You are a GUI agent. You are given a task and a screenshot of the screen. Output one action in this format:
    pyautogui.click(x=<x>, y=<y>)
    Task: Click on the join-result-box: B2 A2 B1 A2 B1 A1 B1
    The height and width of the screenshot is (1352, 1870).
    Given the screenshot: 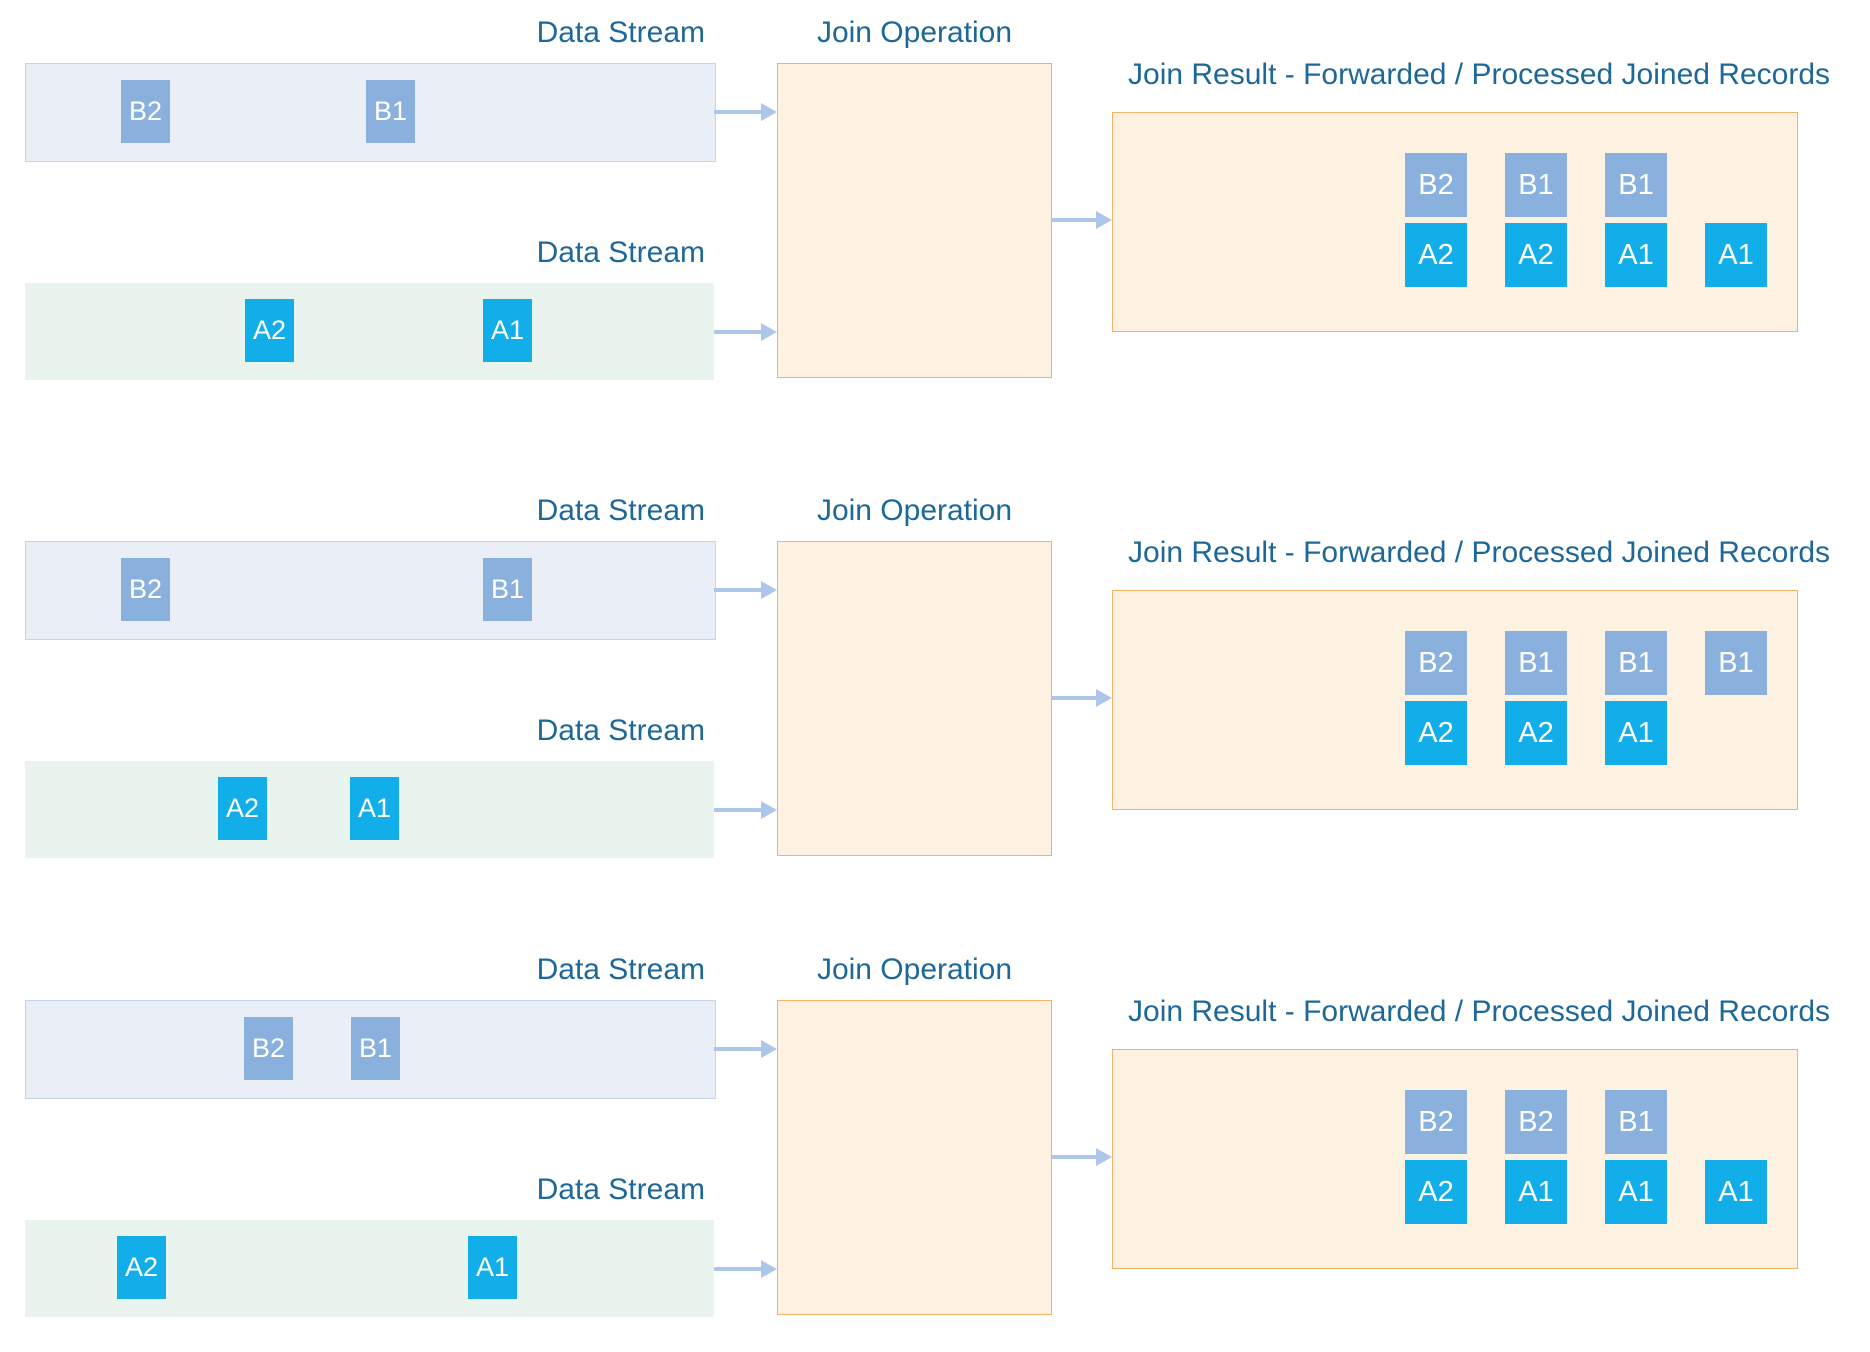 What is the action you would take?
    pyautogui.click(x=1455, y=700)
    